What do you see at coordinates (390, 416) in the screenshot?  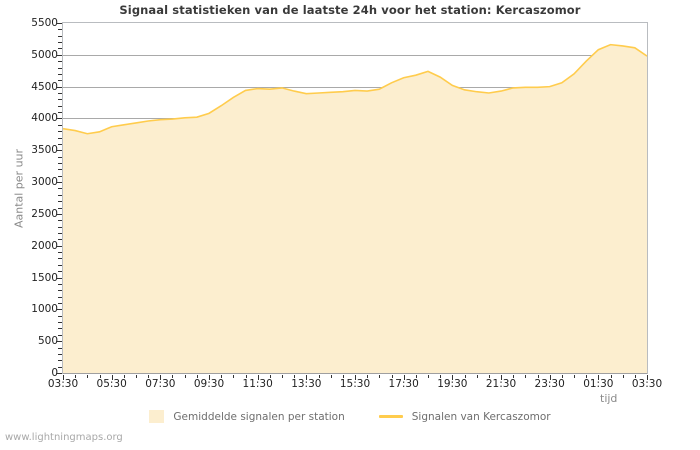 I see `legend-line-swatch-icon` at bounding box center [390, 416].